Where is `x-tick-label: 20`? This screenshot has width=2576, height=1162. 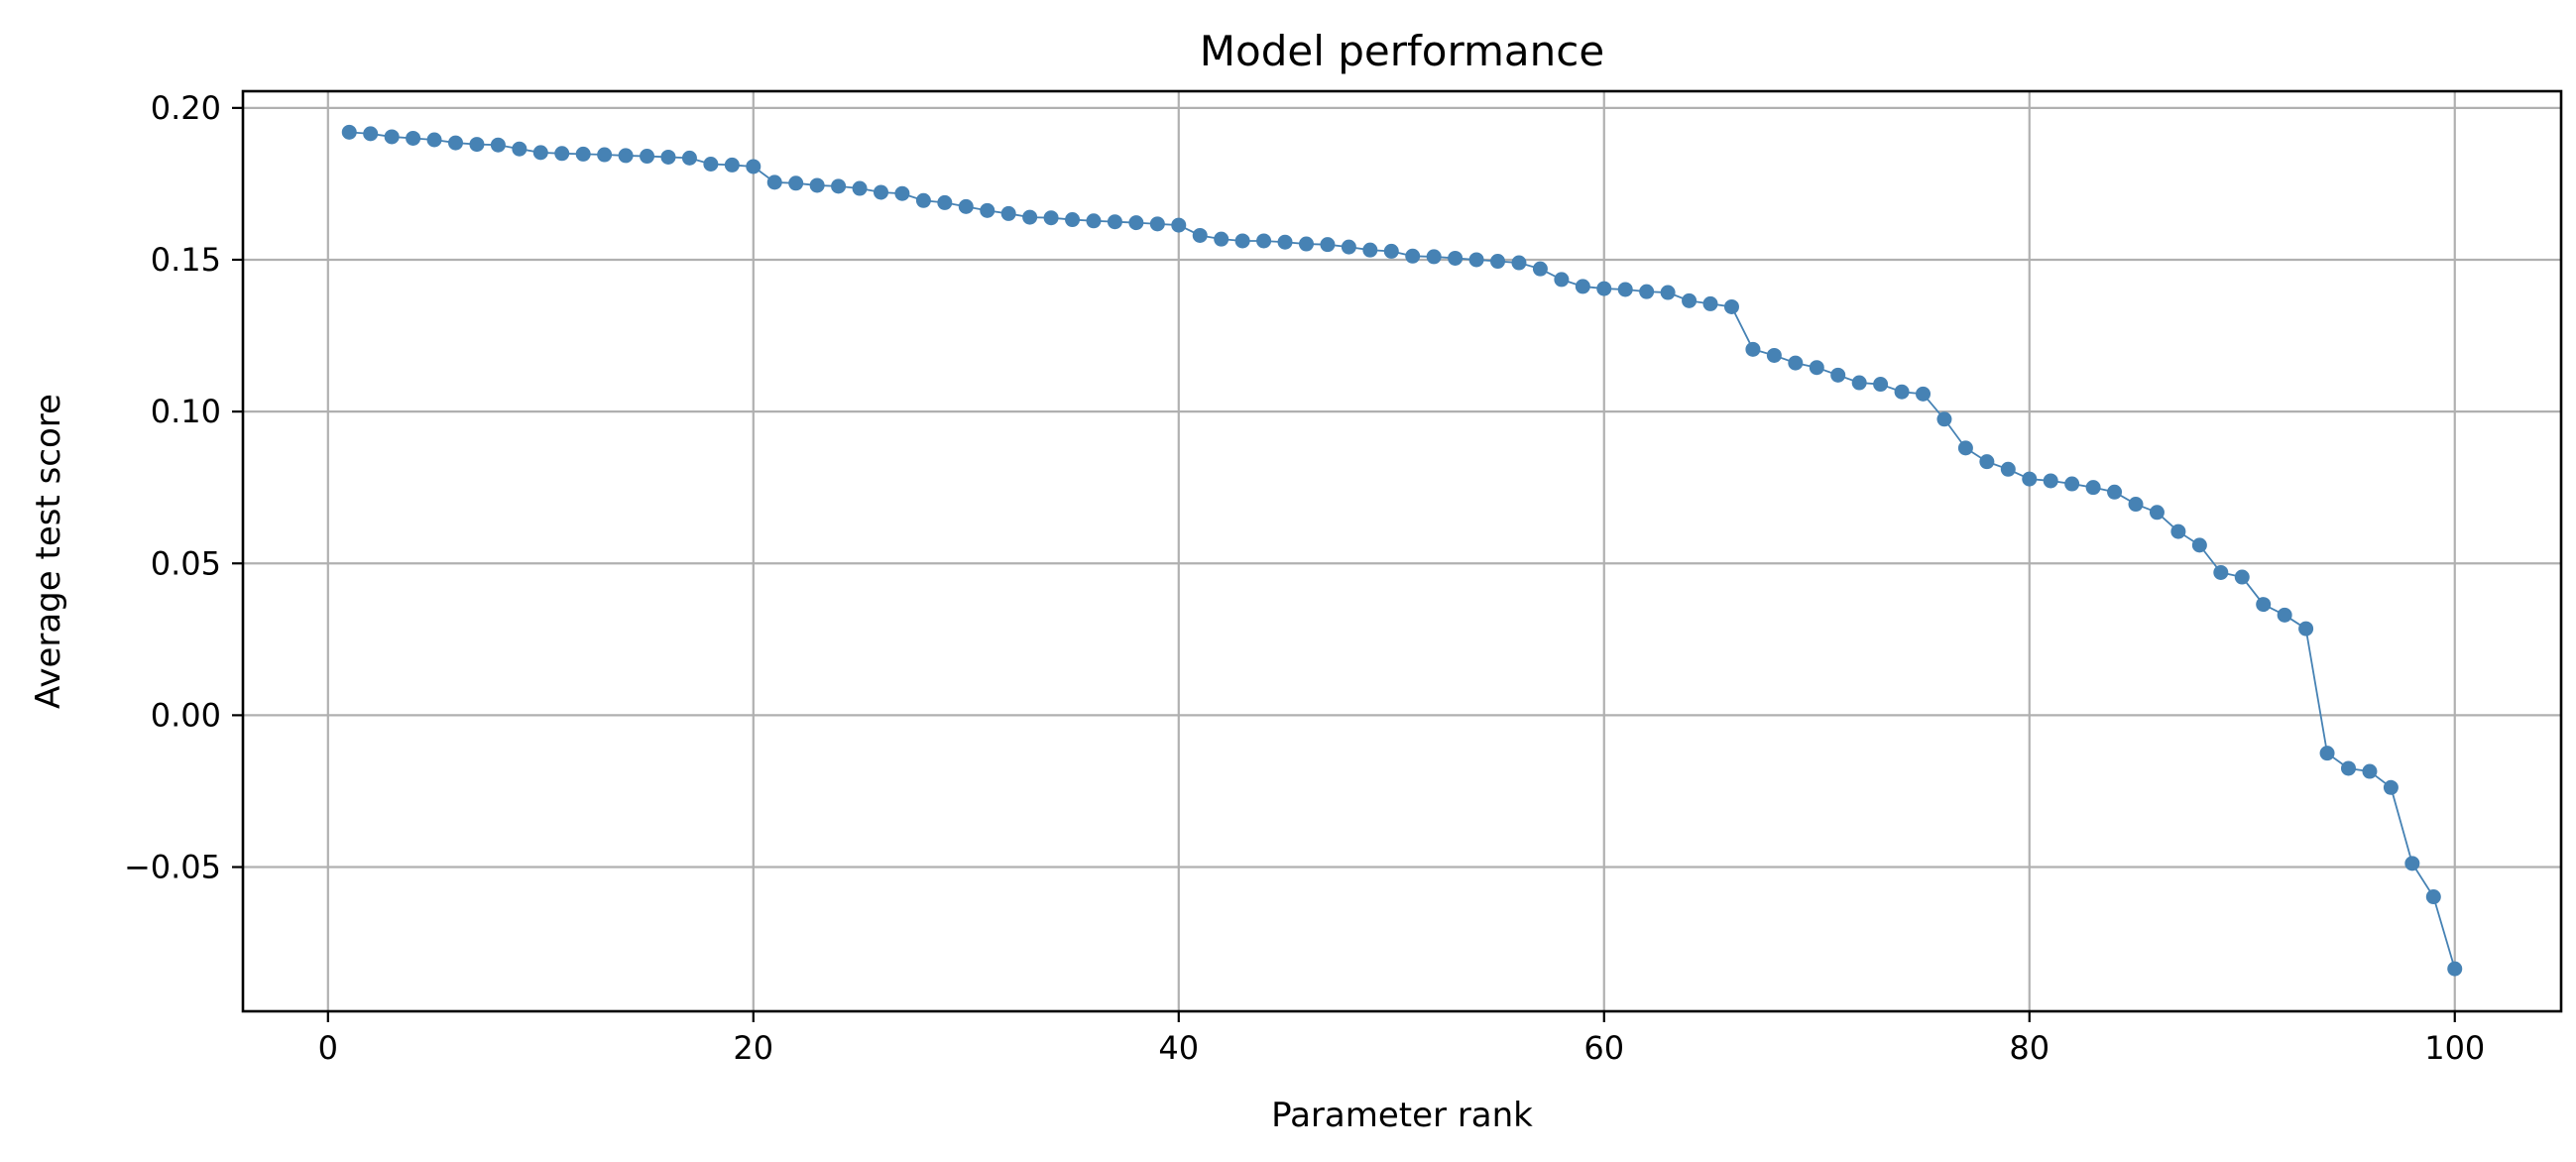 x-tick-label: 20 is located at coordinates (753, 1048).